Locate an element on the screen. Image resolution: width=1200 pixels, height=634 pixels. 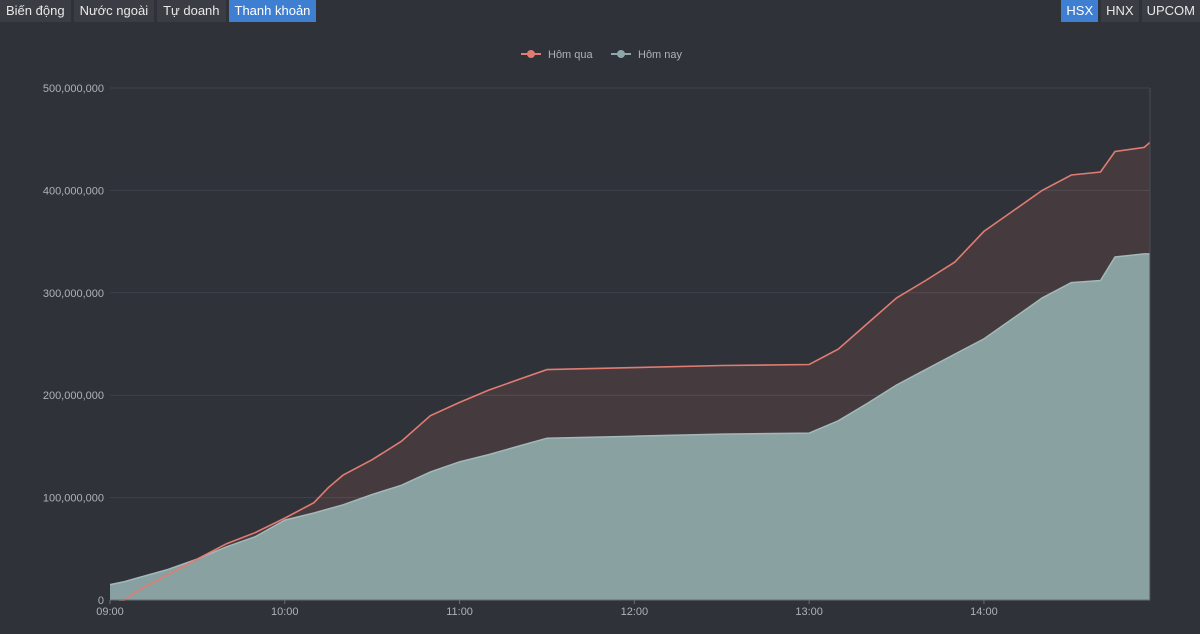
legend-marker-today is located at coordinates (621, 54).